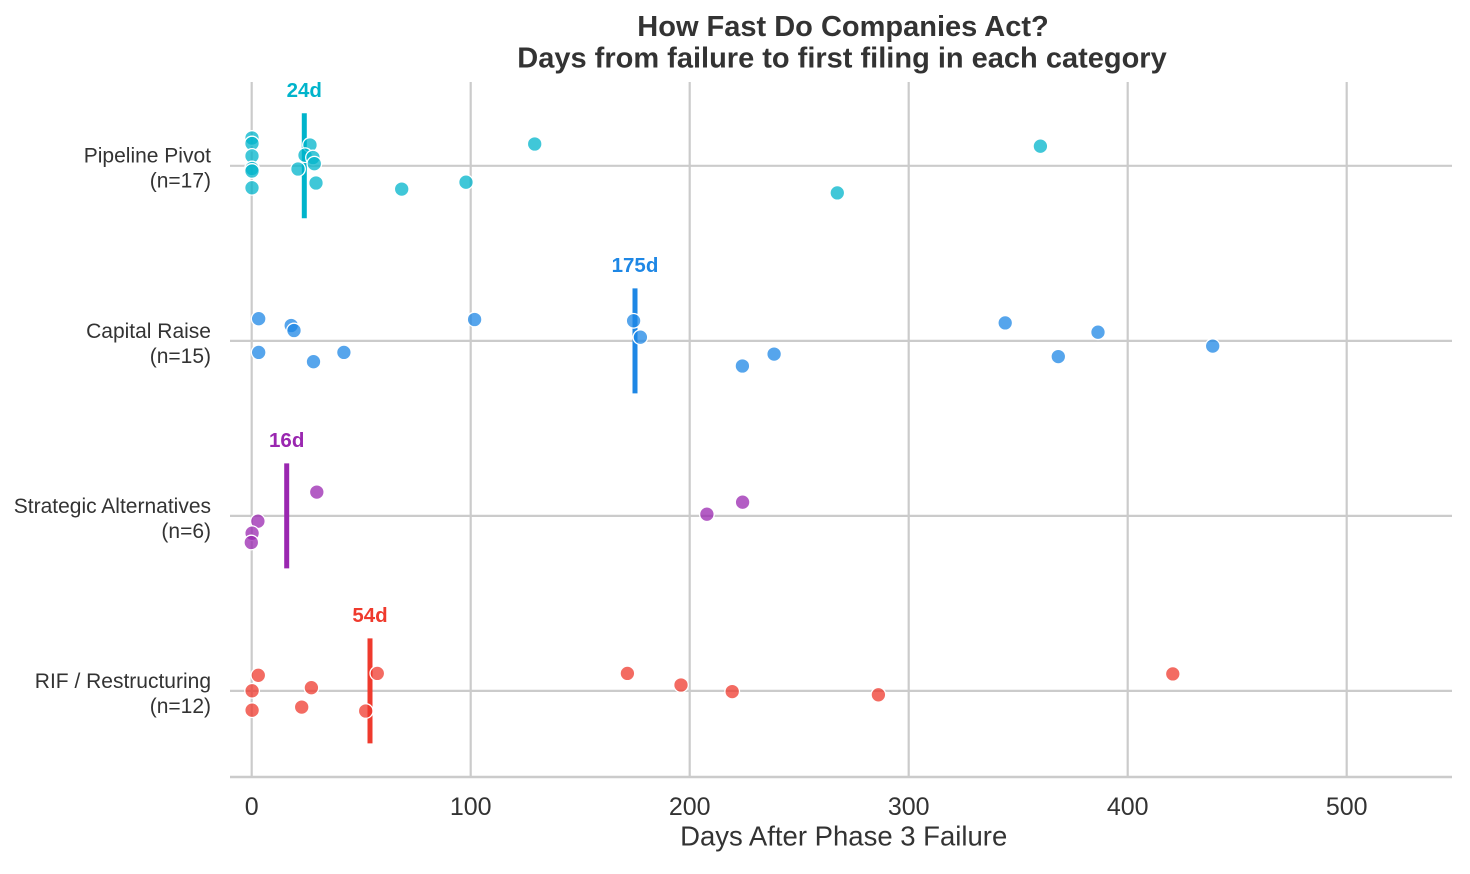 This screenshot has height=874, width=1470. What do you see at coordinates (1347, 807) in the screenshot?
I see `svg-text: 500` at bounding box center [1347, 807].